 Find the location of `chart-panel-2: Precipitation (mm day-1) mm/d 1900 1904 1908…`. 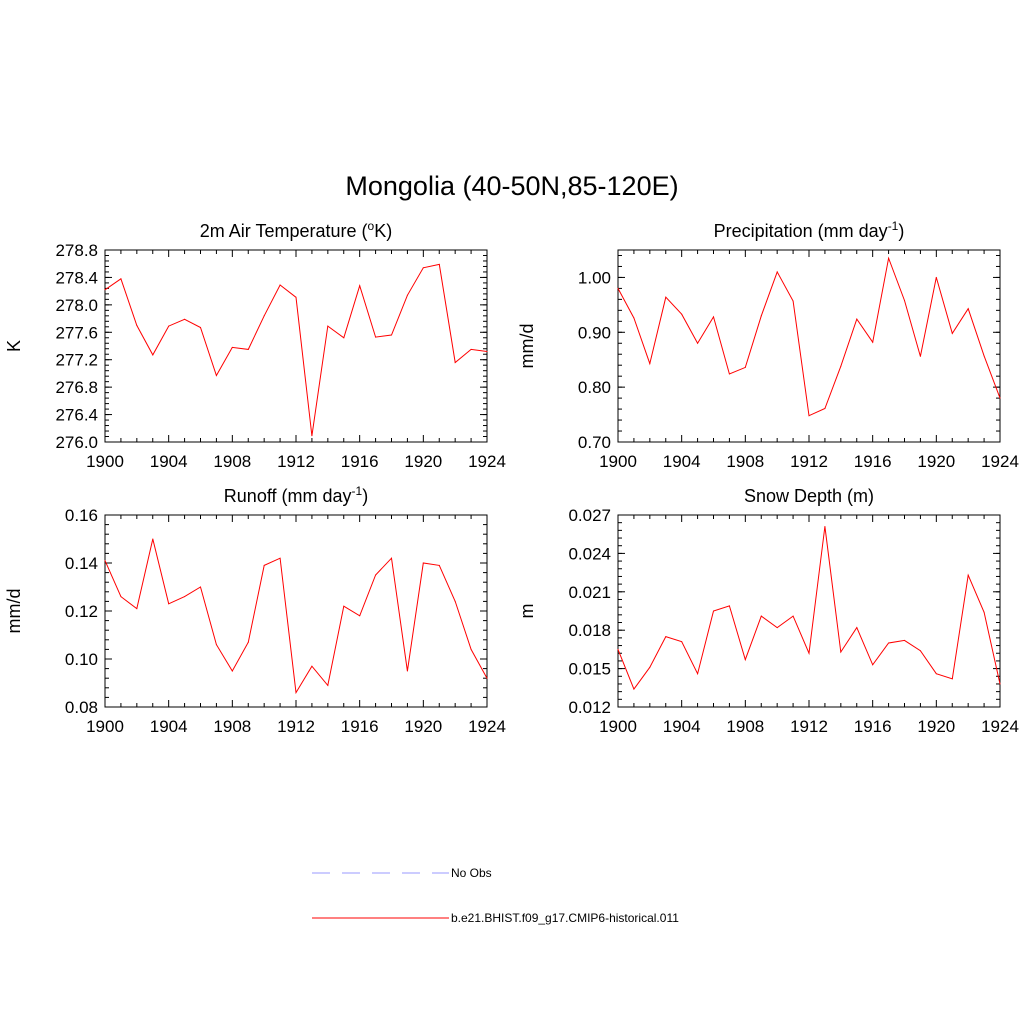

chart-panel-2: Precipitation (mm day-1) mm/d 1900 1904 1908… is located at coordinates (768, 345).